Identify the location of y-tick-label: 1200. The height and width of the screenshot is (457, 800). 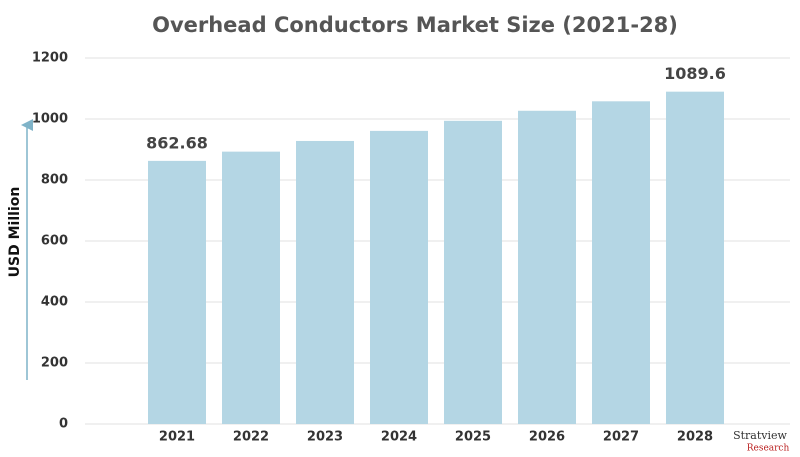
(50, 58).